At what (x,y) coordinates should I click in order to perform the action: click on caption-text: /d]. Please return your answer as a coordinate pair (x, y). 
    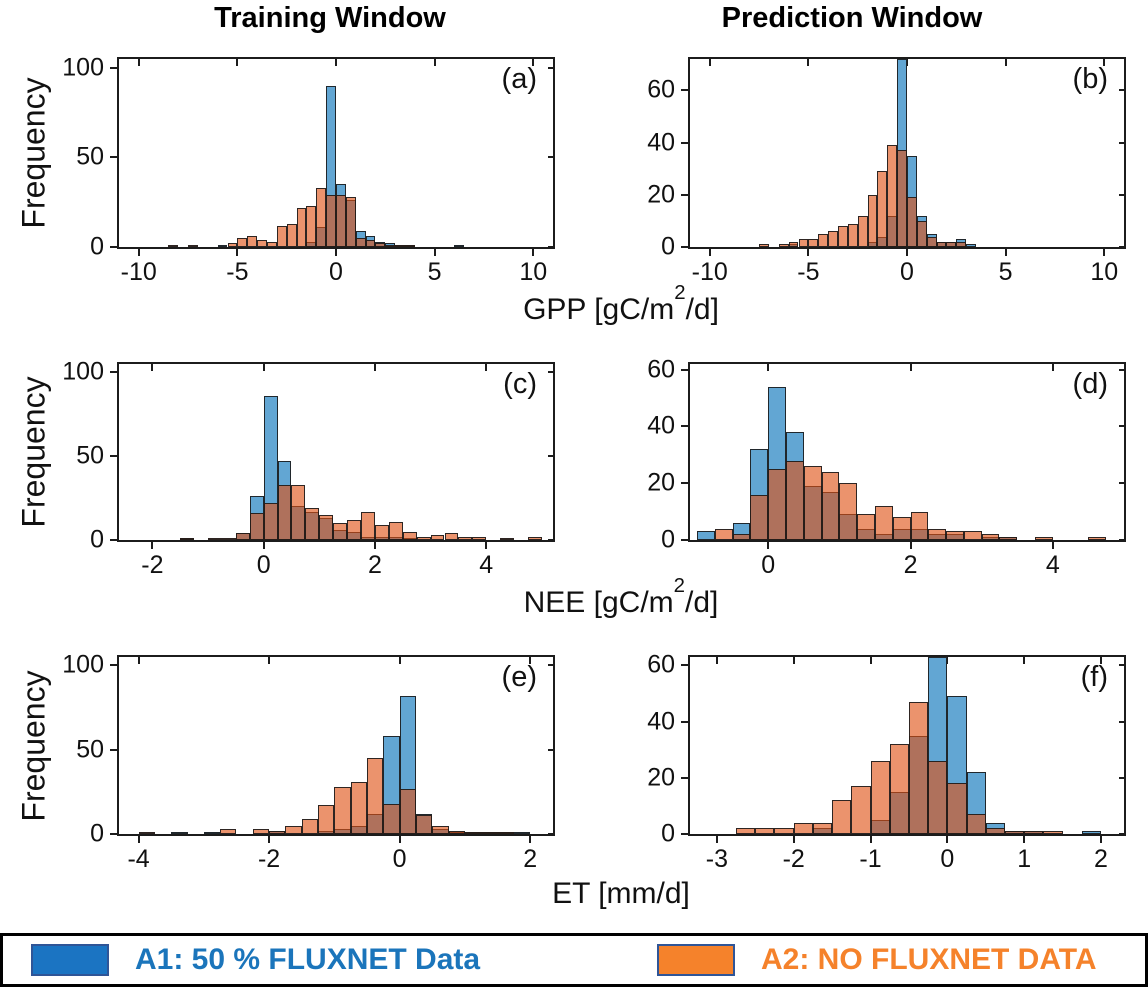
    Looking at the image, I should click on (702, 602).